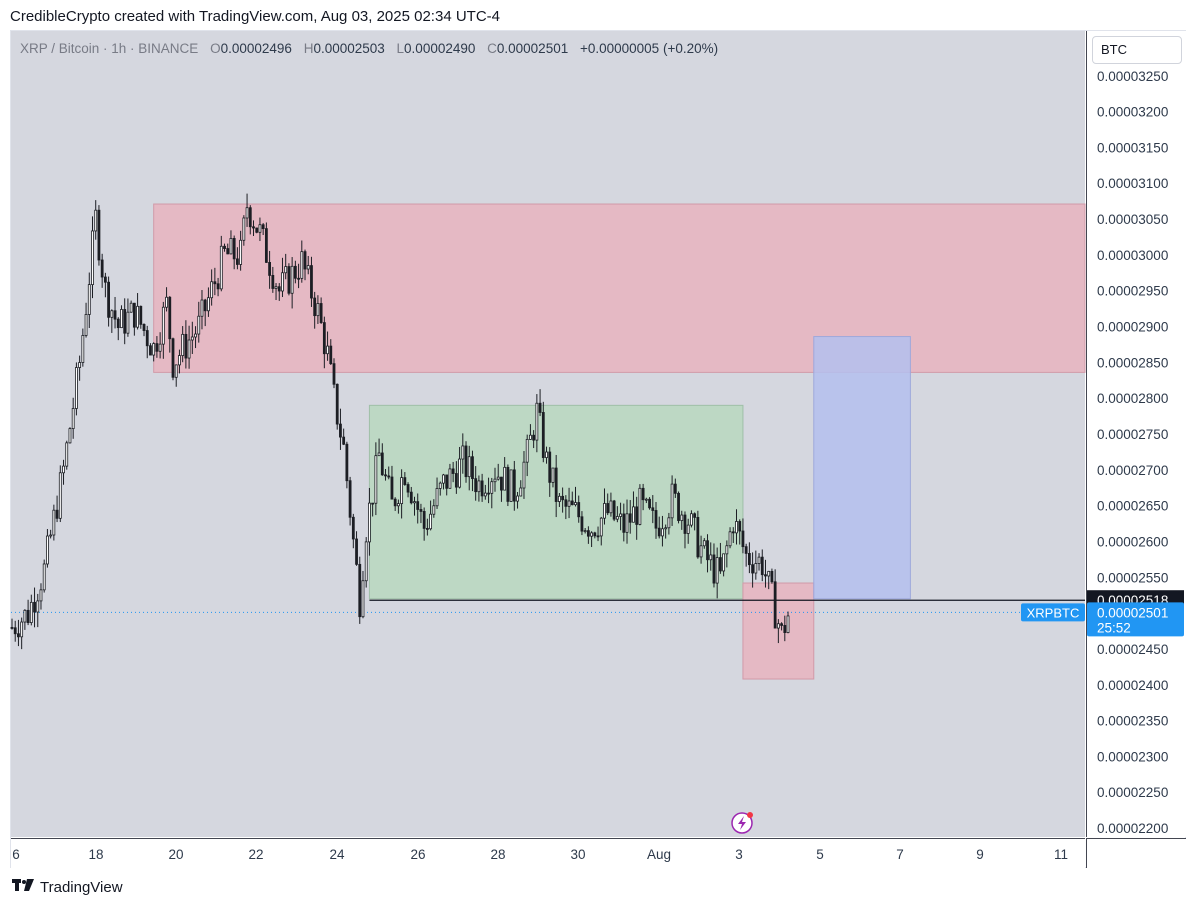  Describe the element at coordinates (1137, 50) in the screenshot. I see `currency-button: BTC` at that location.